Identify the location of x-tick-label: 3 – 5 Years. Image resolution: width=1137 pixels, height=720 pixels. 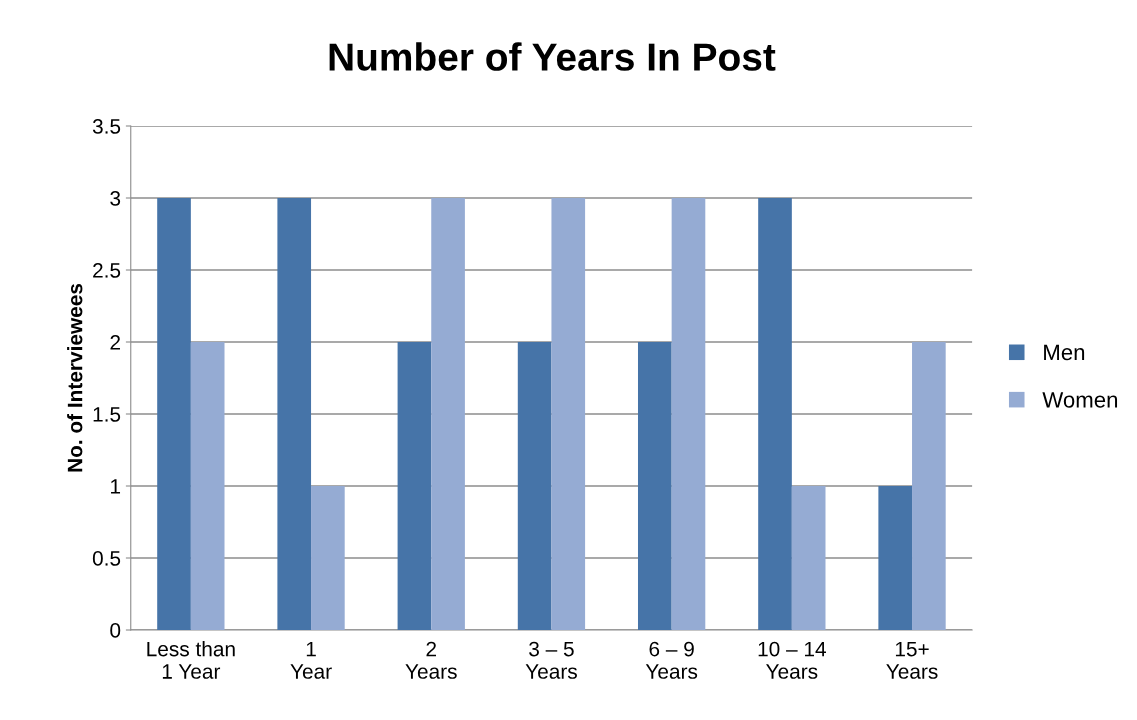
(551, 660).